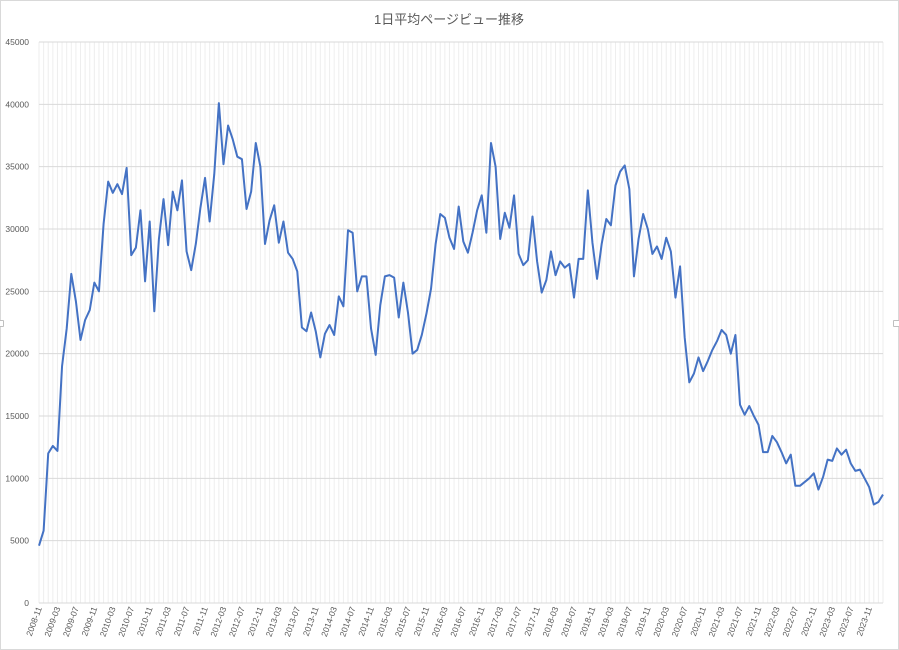 This screenshot has width=899, height=650. Describe the element at coordinates (19, 541) in the screenshot. I see `y-tick-label: 5000` at that location.